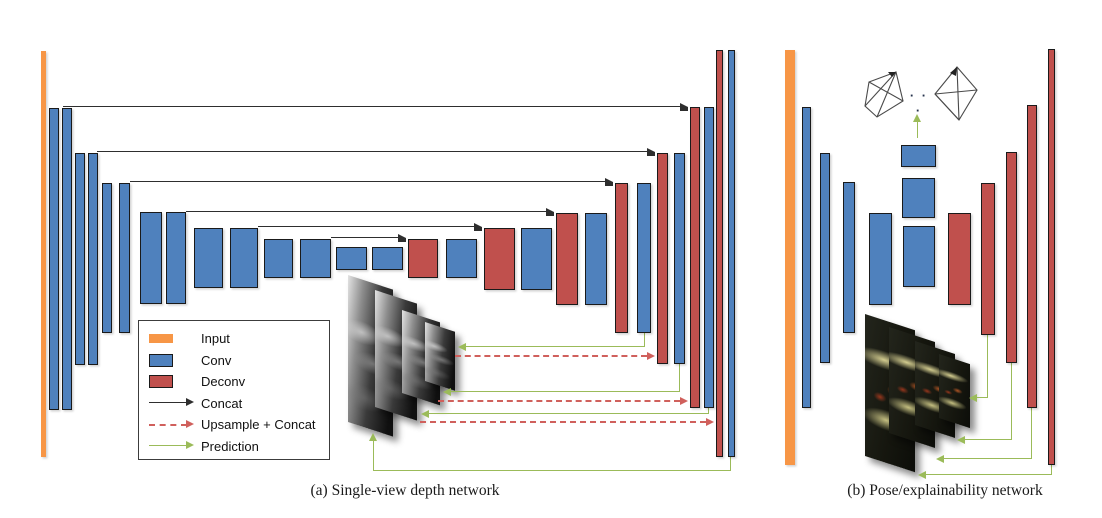 The image size is (1102, 518). I want to click on legend-row-input: Input, so click(239, 339).